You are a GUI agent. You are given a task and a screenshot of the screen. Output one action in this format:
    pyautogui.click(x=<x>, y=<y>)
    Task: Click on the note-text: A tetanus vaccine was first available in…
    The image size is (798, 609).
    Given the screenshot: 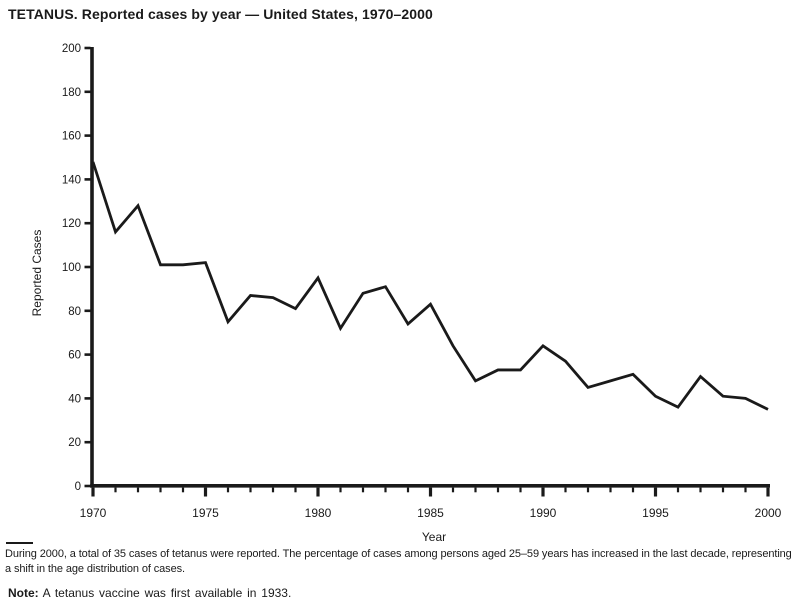 What is the action you would take?
    pyautogui.click(x=167, y=593)
    